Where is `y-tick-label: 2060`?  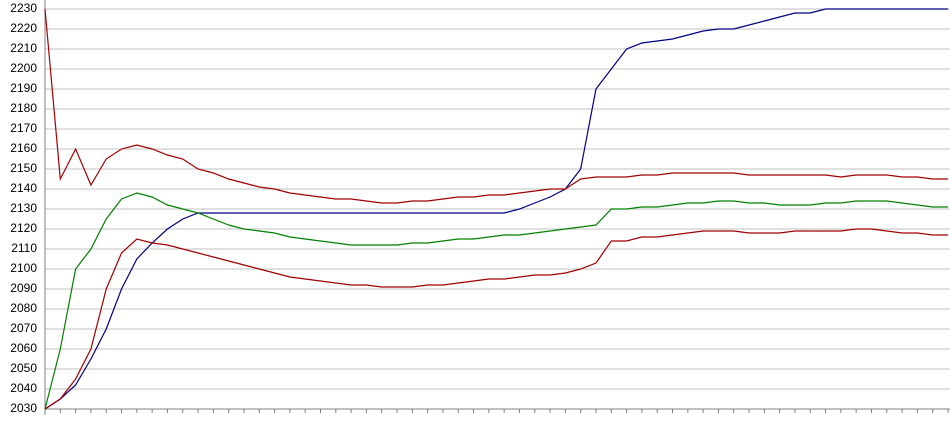 y-tick-label: 2060 is located at coordinates (23, 348).